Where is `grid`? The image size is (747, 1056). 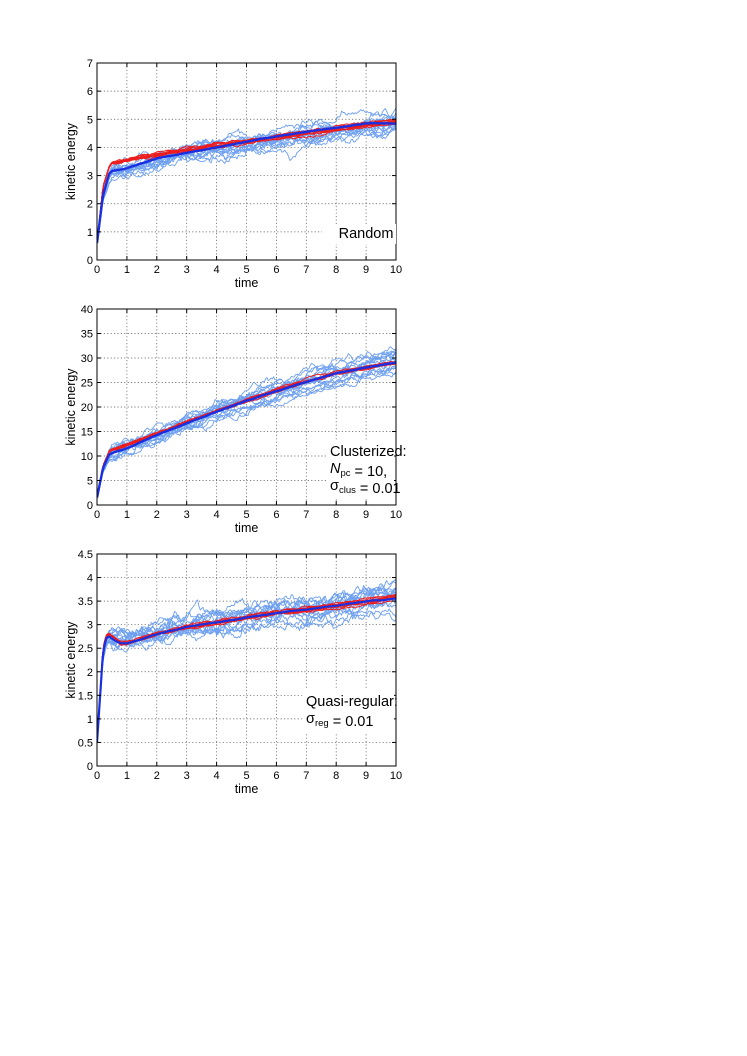
grid is located at coordinates (246, 660).